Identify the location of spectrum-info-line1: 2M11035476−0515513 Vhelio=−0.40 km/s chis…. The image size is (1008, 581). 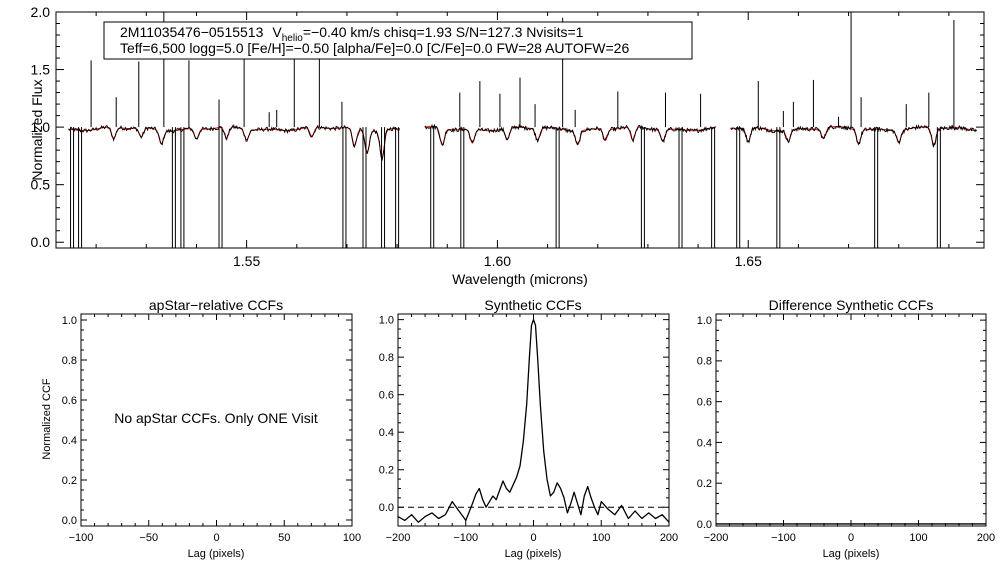
(352, 34).